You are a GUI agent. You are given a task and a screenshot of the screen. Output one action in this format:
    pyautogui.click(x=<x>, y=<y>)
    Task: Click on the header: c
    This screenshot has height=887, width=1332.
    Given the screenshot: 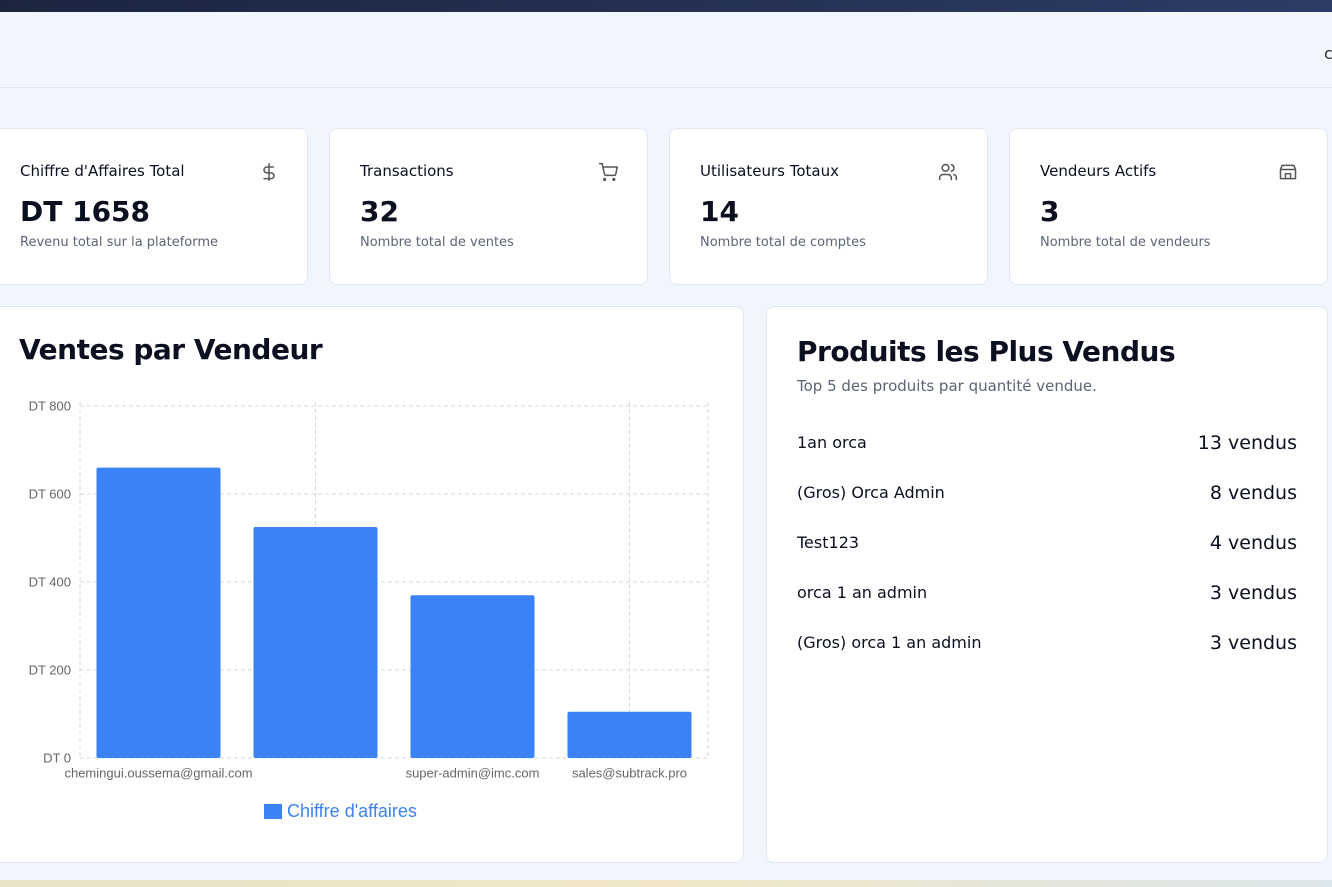 What is the action you would take?
    pyautogui.click(x=666, y=50)
    